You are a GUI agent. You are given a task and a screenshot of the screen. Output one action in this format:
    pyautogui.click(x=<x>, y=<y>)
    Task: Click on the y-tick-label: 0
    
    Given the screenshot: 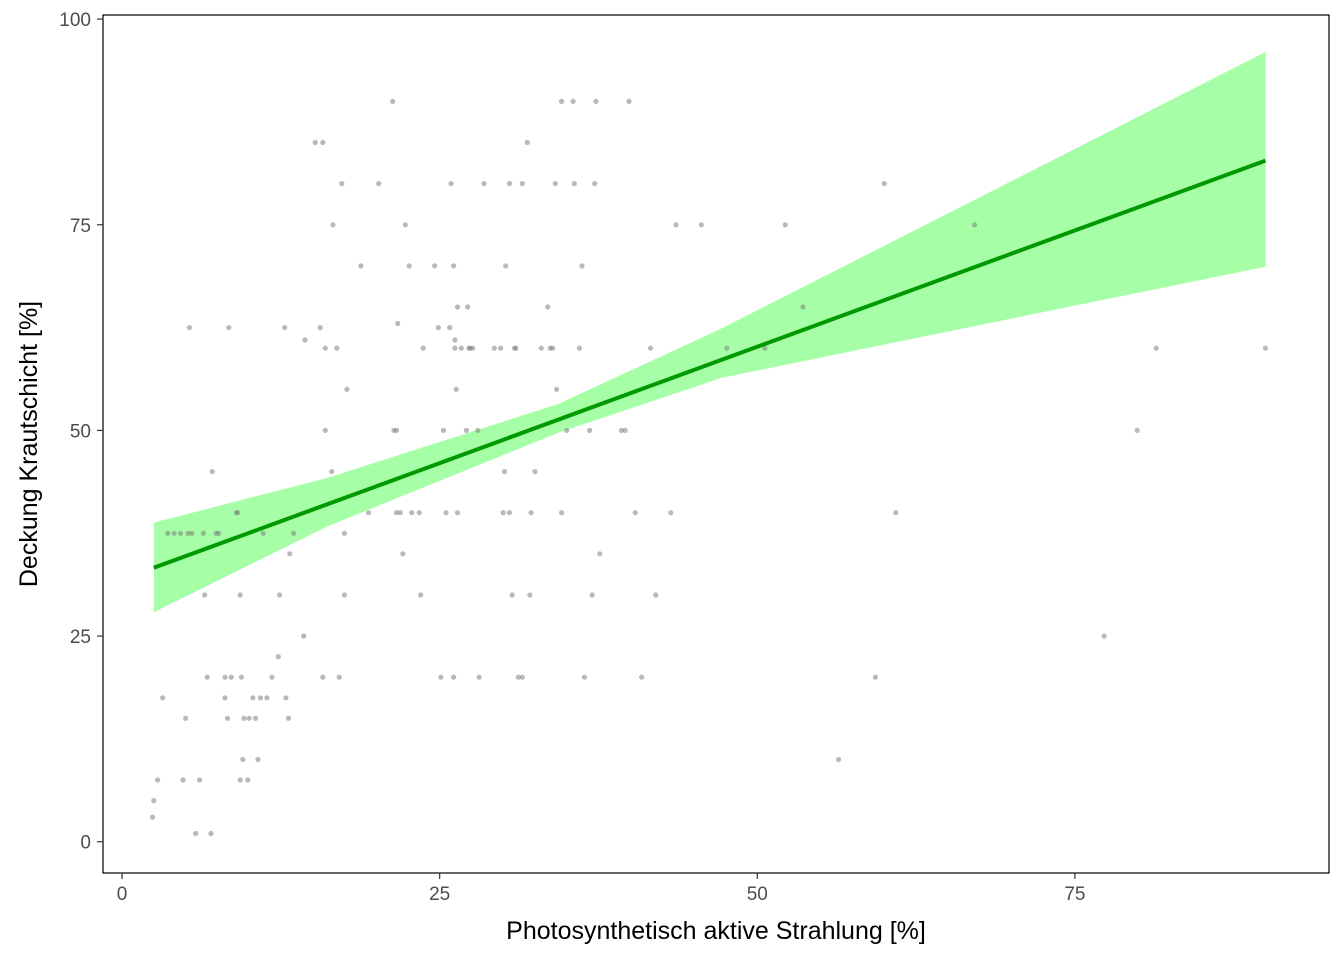 What is the action you would take?
    pyautogui.click(x=85, y=843)
    